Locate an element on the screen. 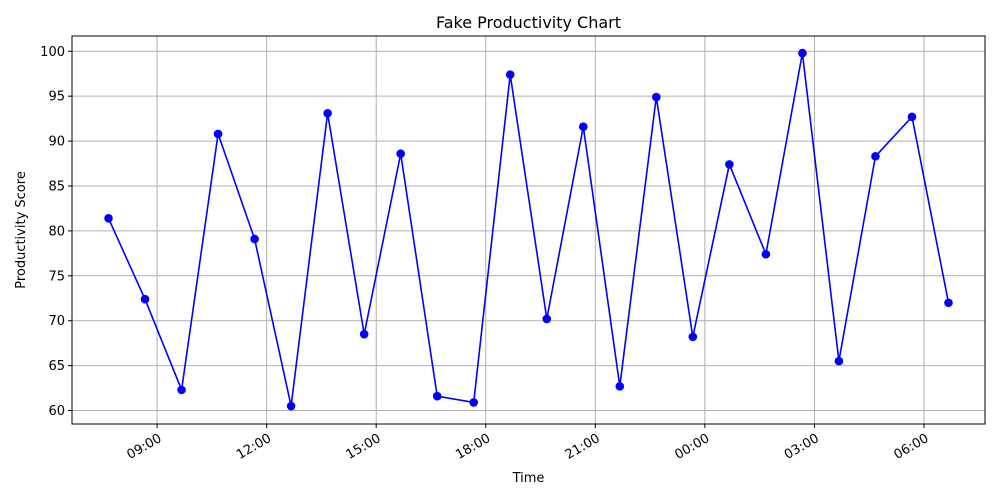  y-tick-label: 70 is located at coordinates (56, 321).